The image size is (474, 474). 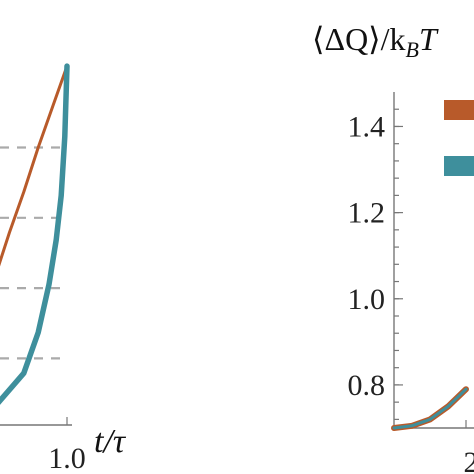 What do you see at coordinates (367, 299) in the screenshot?
I see `right-y-tick-label-1: 1.0` at bounding box center [367, 299].